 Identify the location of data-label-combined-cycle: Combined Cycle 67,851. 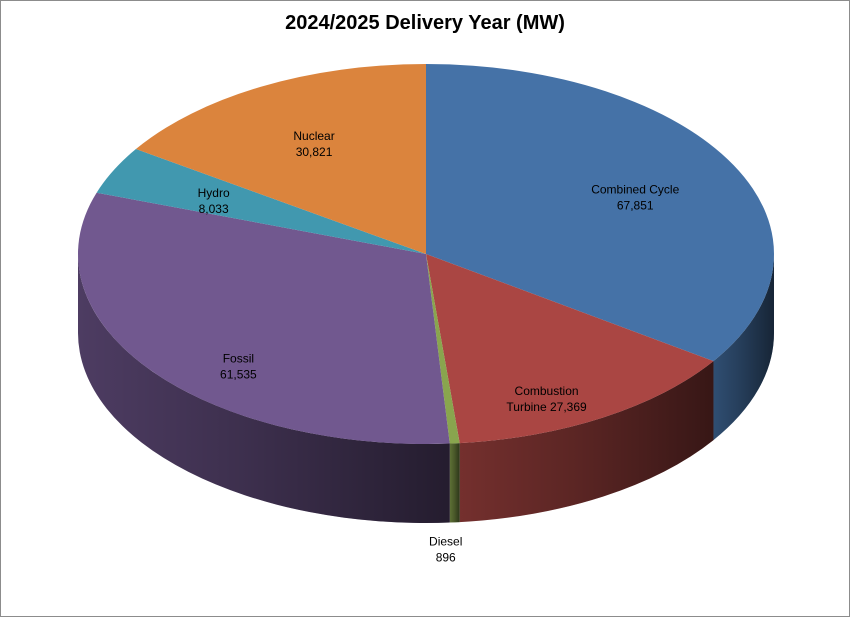
(635, 198).